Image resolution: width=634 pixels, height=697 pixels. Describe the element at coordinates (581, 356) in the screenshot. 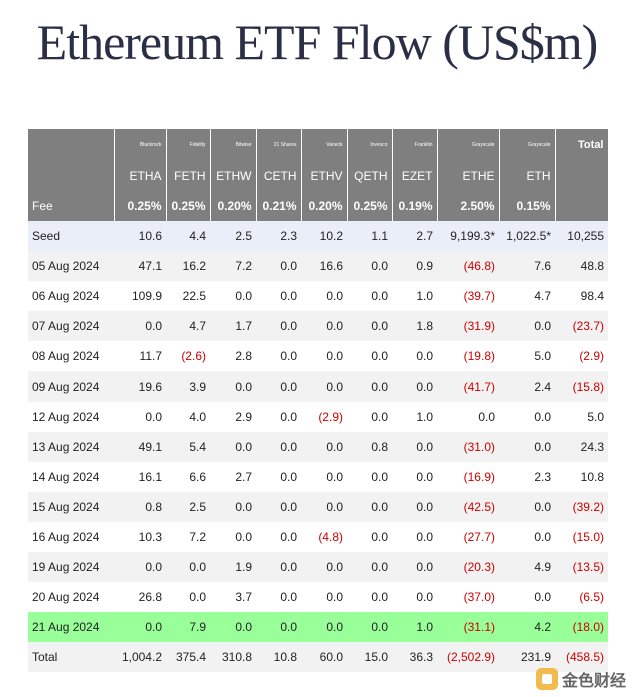

I see `row-total-cell: (2.9)` at that location.